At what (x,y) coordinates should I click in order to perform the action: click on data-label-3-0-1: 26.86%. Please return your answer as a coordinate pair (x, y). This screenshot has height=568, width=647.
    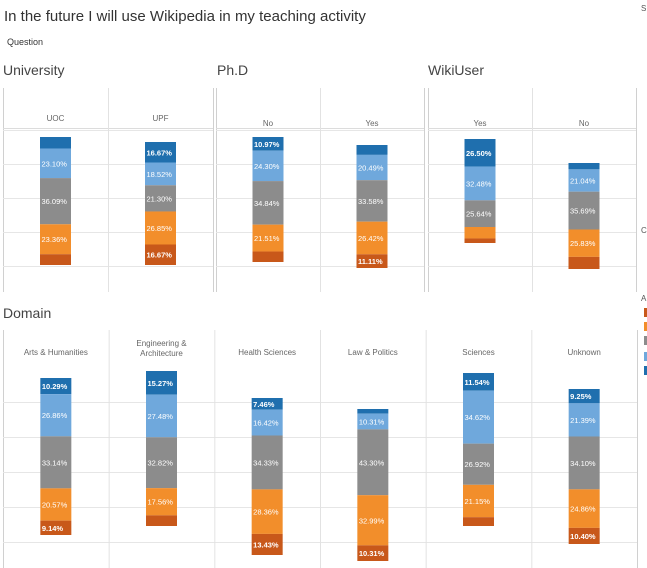
    Looking at the image, I should click on (55, 415).